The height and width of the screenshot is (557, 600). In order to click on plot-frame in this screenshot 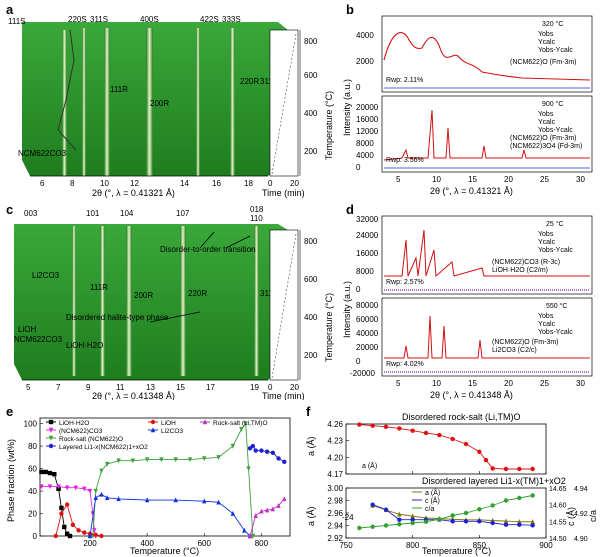, I will do `click(446, 449)`.